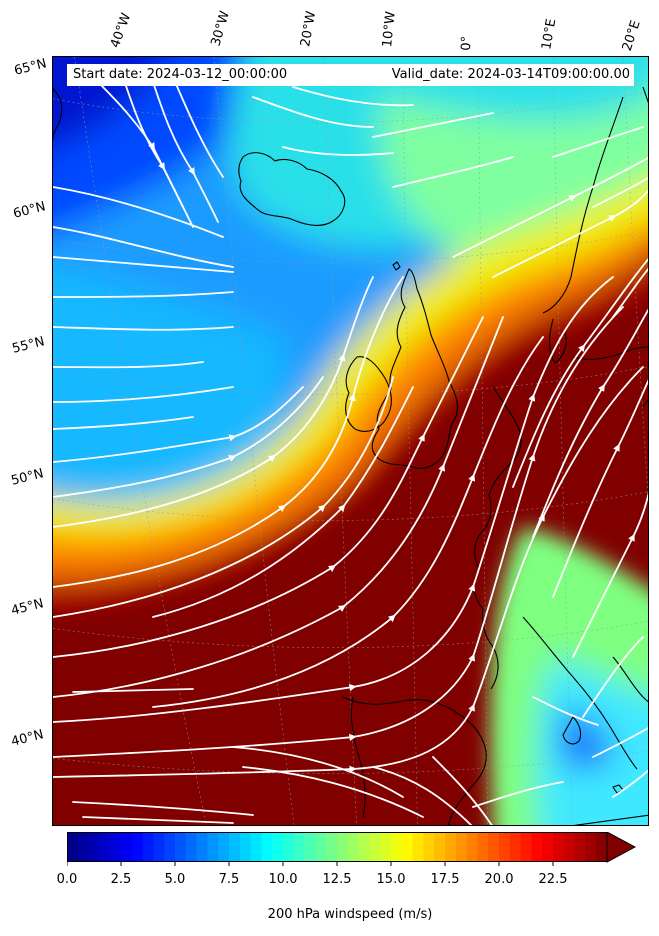 Image resolution: width=659 pixels, height=936 pixels. I want to click on lon-label-40w: 40°W, so click(121, 30).